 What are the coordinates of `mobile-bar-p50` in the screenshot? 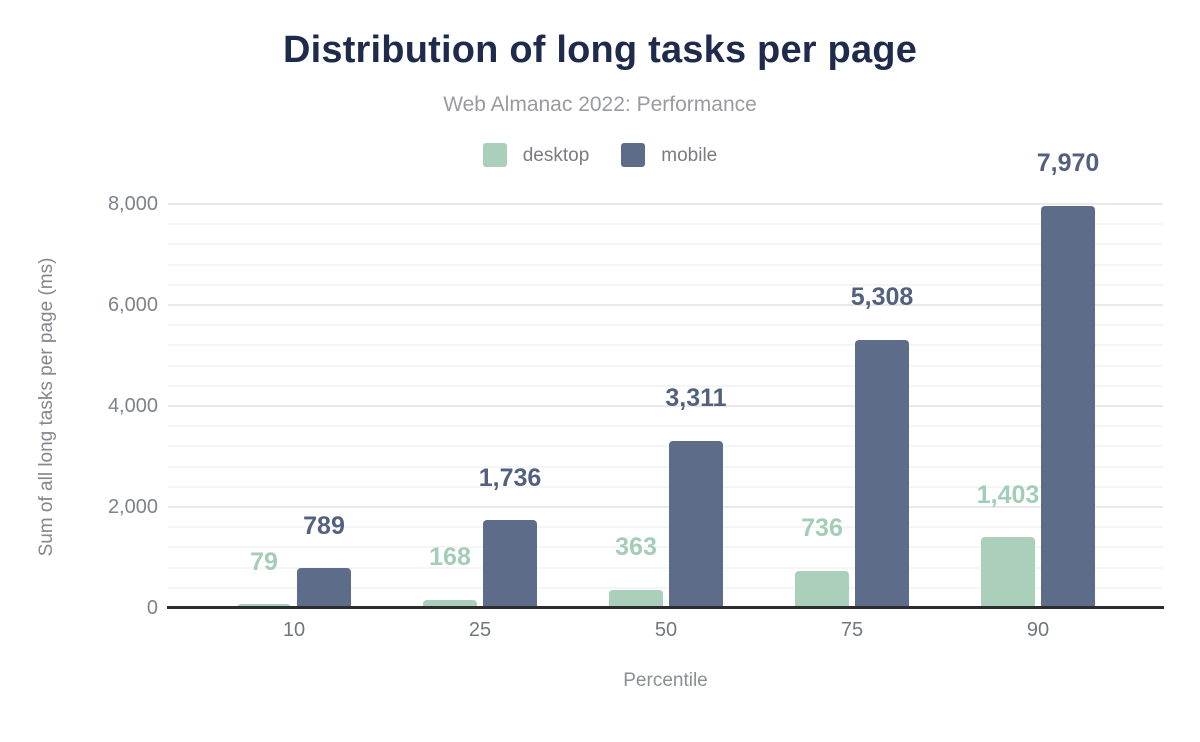 It's located at (696, 524).